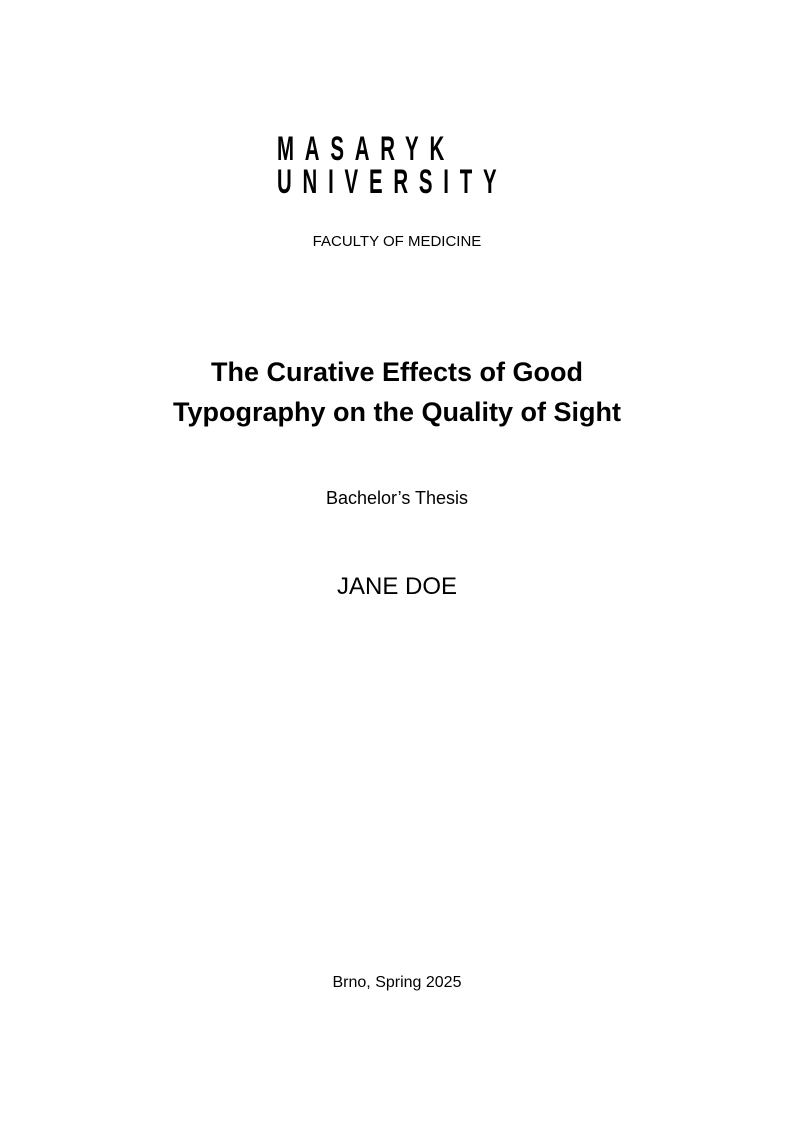 The width and height of the screenshot is (794, 1123). I want to click on university-logo: MASARYK UNIVERSITY, so click(469, 165).